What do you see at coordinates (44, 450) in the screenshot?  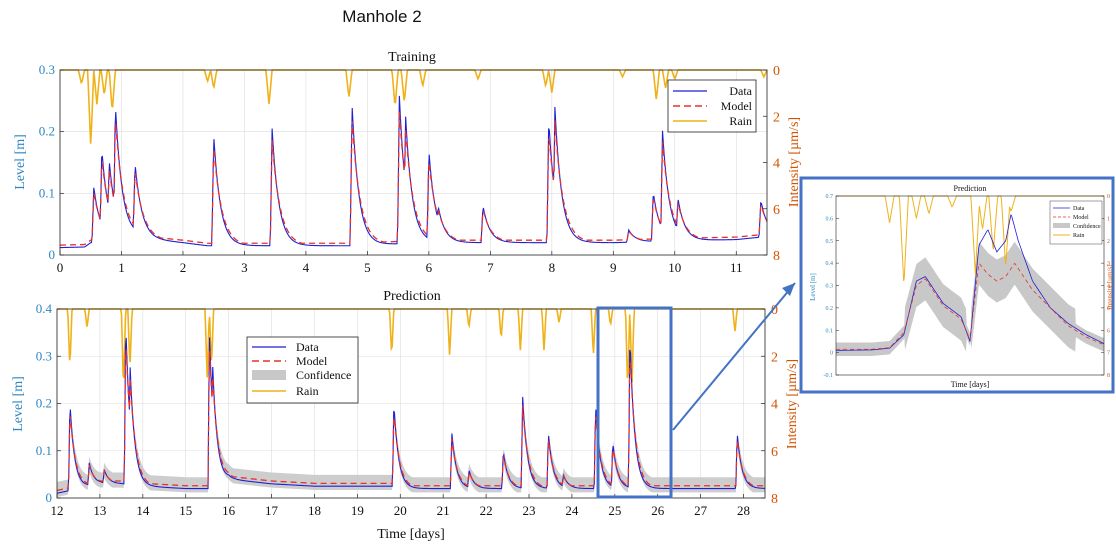 I see `p-ytick-label: 0.1` at bounding box center [44, 450].